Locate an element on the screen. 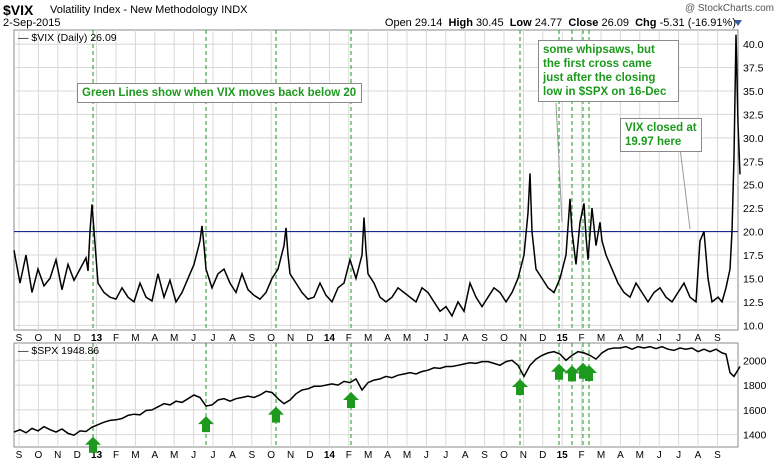 The height and width of the screenshot is (465, 780). close-value: 26.09 is located at coordinates (615, 23).